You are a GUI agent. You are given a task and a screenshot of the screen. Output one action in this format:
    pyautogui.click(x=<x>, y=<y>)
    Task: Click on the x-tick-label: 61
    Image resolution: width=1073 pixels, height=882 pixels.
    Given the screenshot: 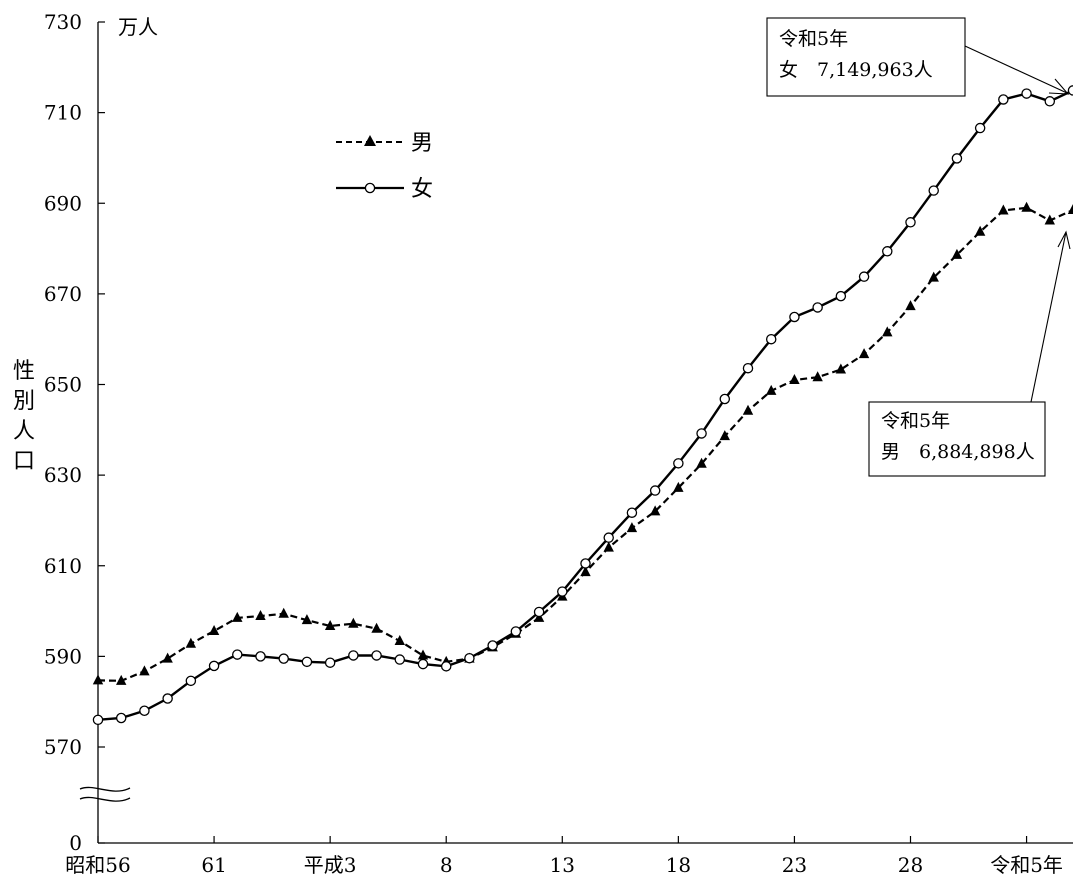 What is the action you would take?
    pyautogui.click(x=213, y=865)
    